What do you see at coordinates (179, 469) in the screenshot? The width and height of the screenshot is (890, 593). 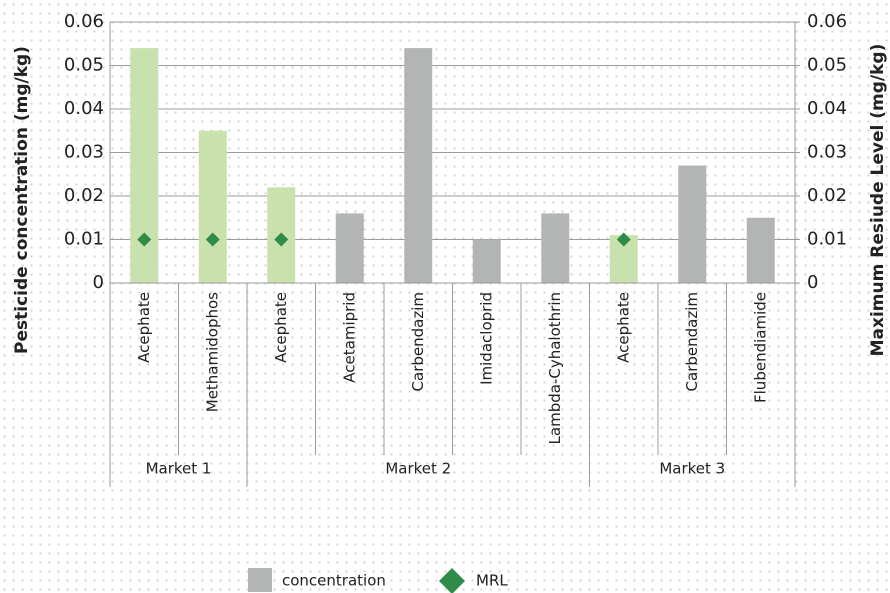 I see `group-label: Market 1` at bounding box center [179, 469].